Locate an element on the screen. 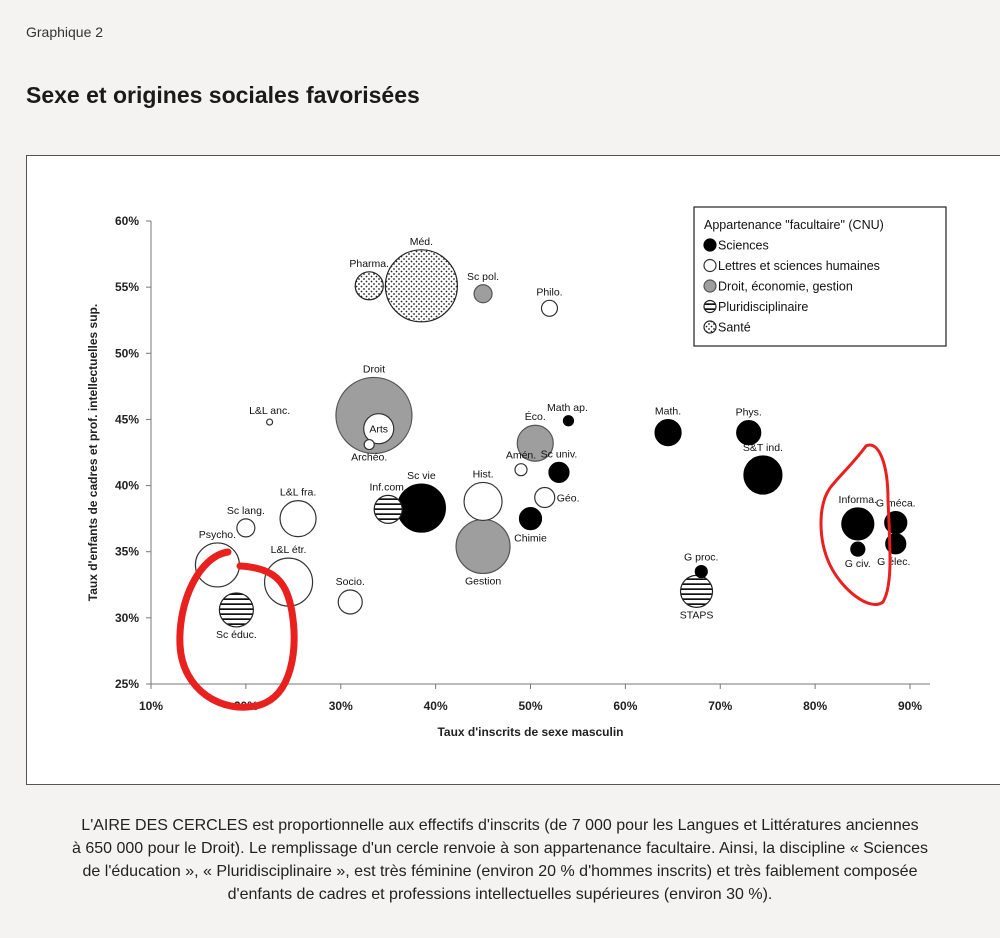  bubble-label: Sc pol. is located at coordinates (483, 277).